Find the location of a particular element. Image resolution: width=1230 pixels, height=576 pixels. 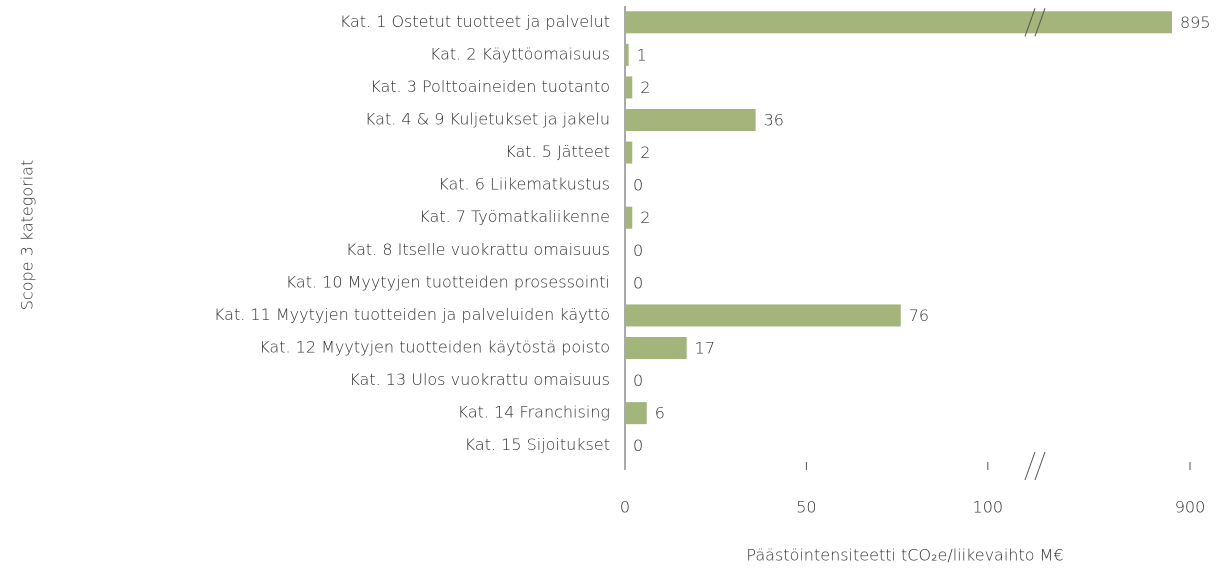

x-tick-label: 0 is located at coordinates (625, 507).